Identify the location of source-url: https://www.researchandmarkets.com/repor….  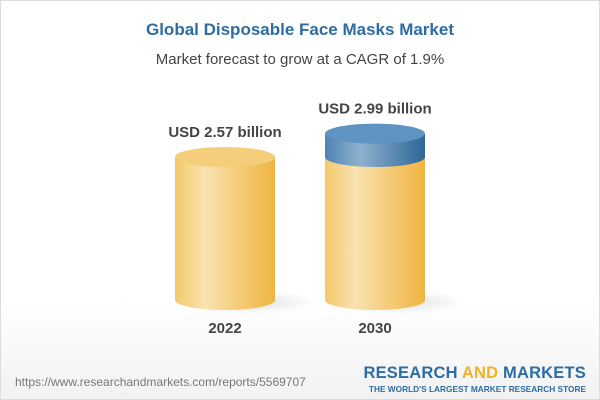
(160, 382).